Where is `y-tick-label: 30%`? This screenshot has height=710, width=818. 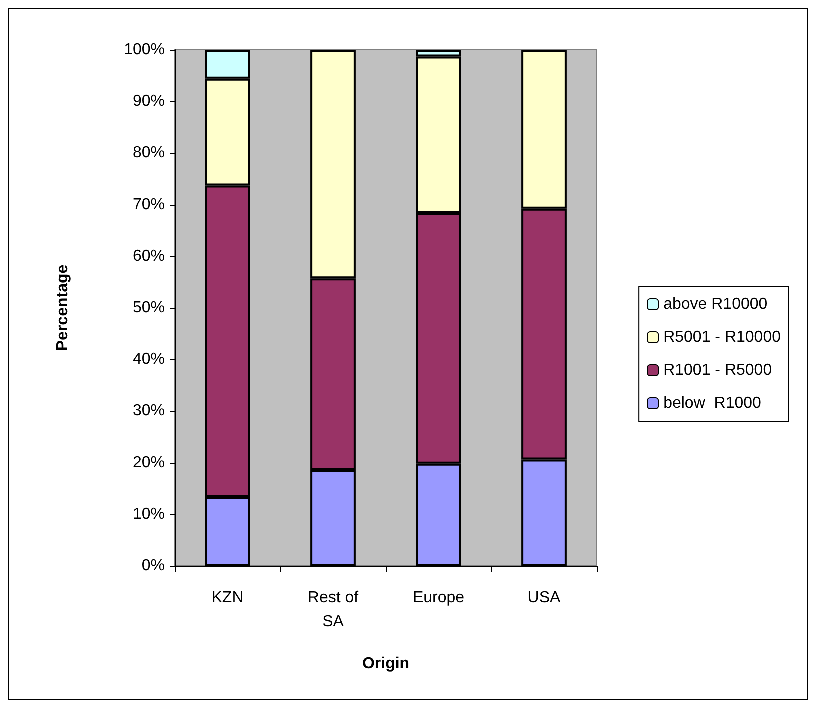
y-tick-label: 30% is located at coordinates (148, 411).